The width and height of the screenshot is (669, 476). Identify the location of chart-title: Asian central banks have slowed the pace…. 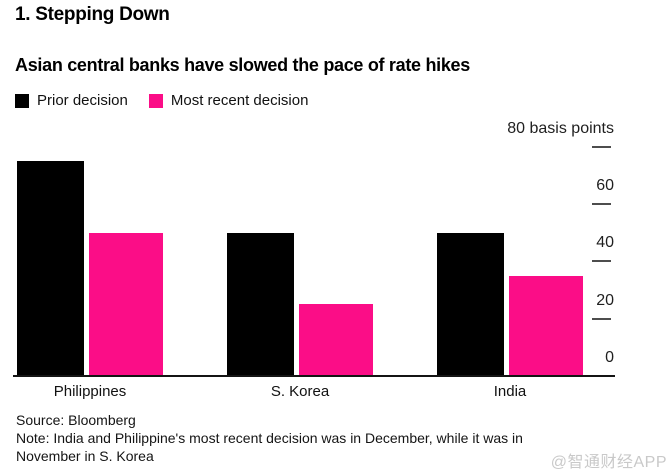
(242, 65).